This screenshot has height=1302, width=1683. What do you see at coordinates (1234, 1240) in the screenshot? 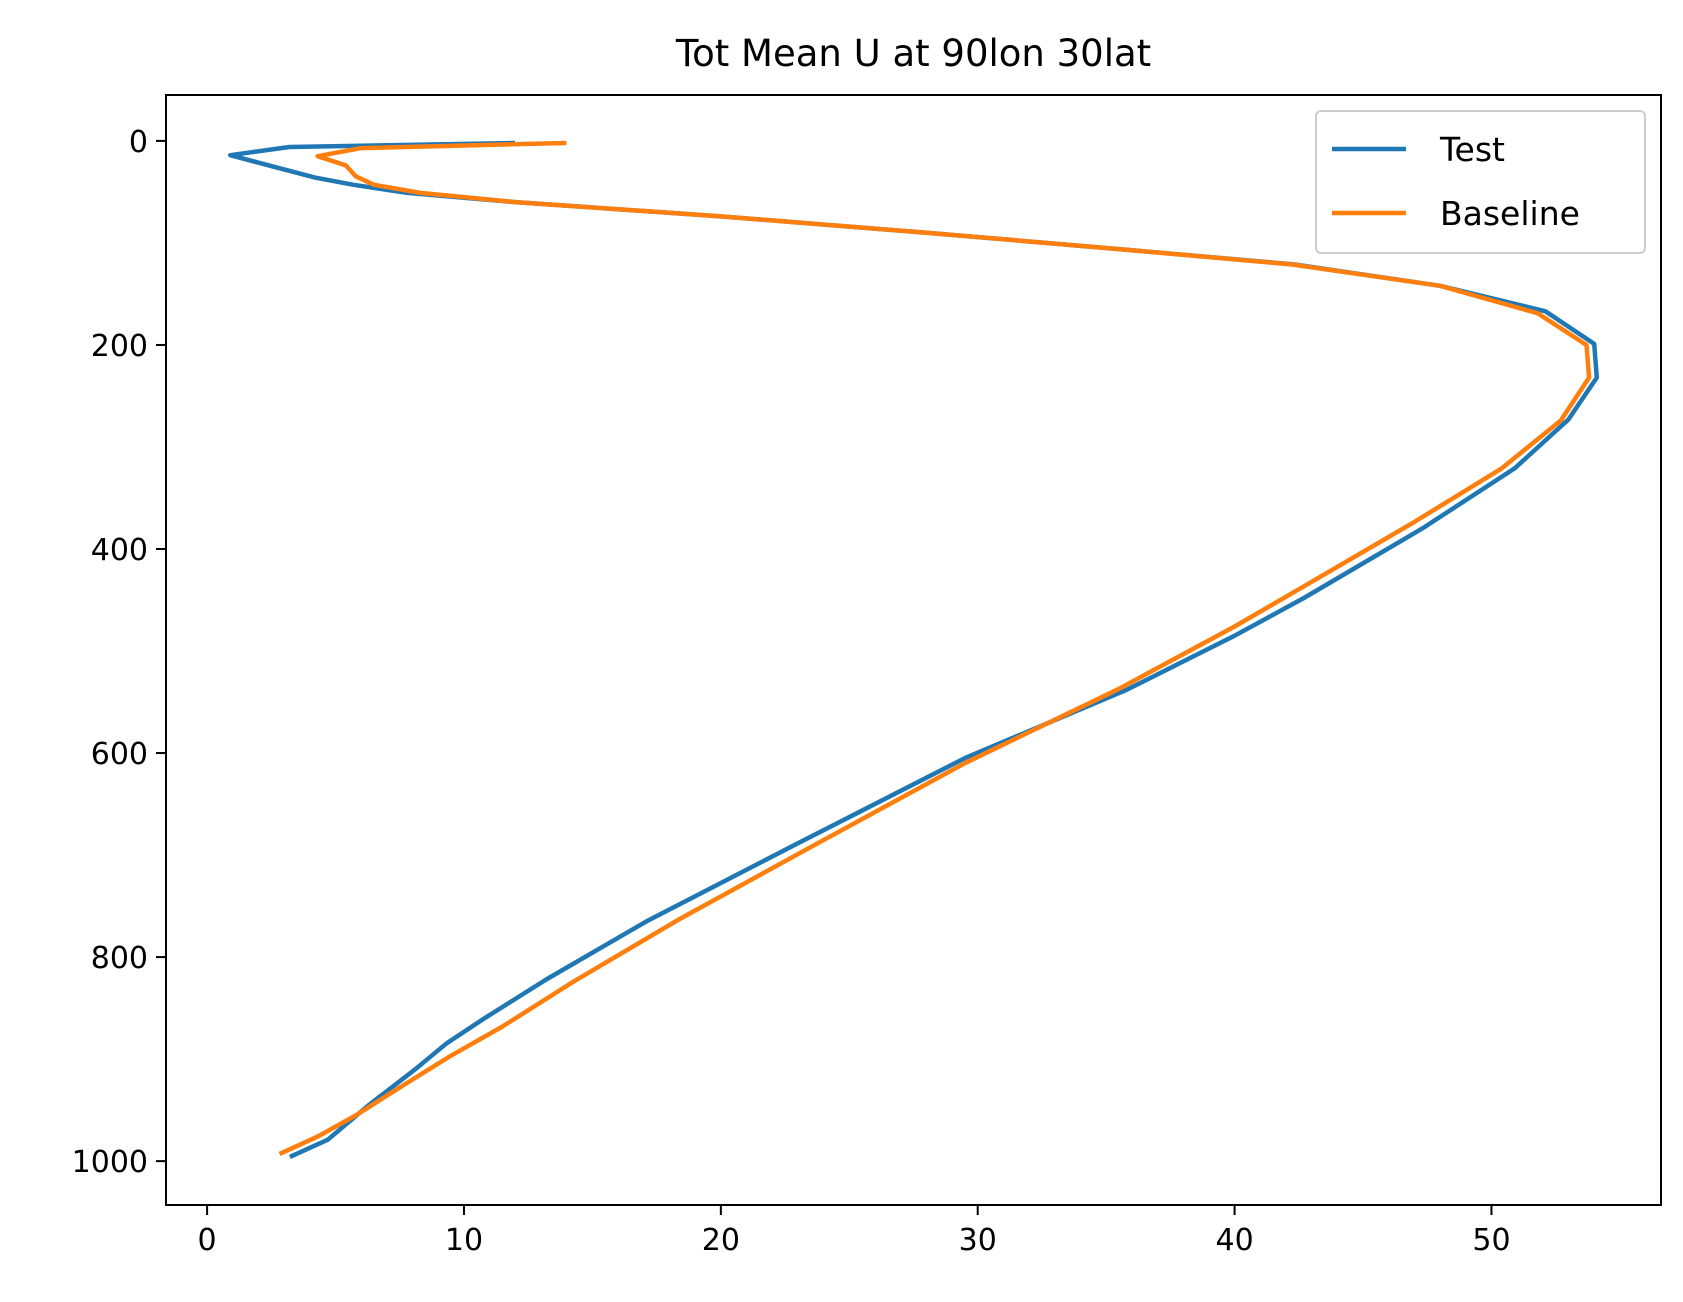
I see `x-tick-label: 40` at bounding box center [1234, 1240].